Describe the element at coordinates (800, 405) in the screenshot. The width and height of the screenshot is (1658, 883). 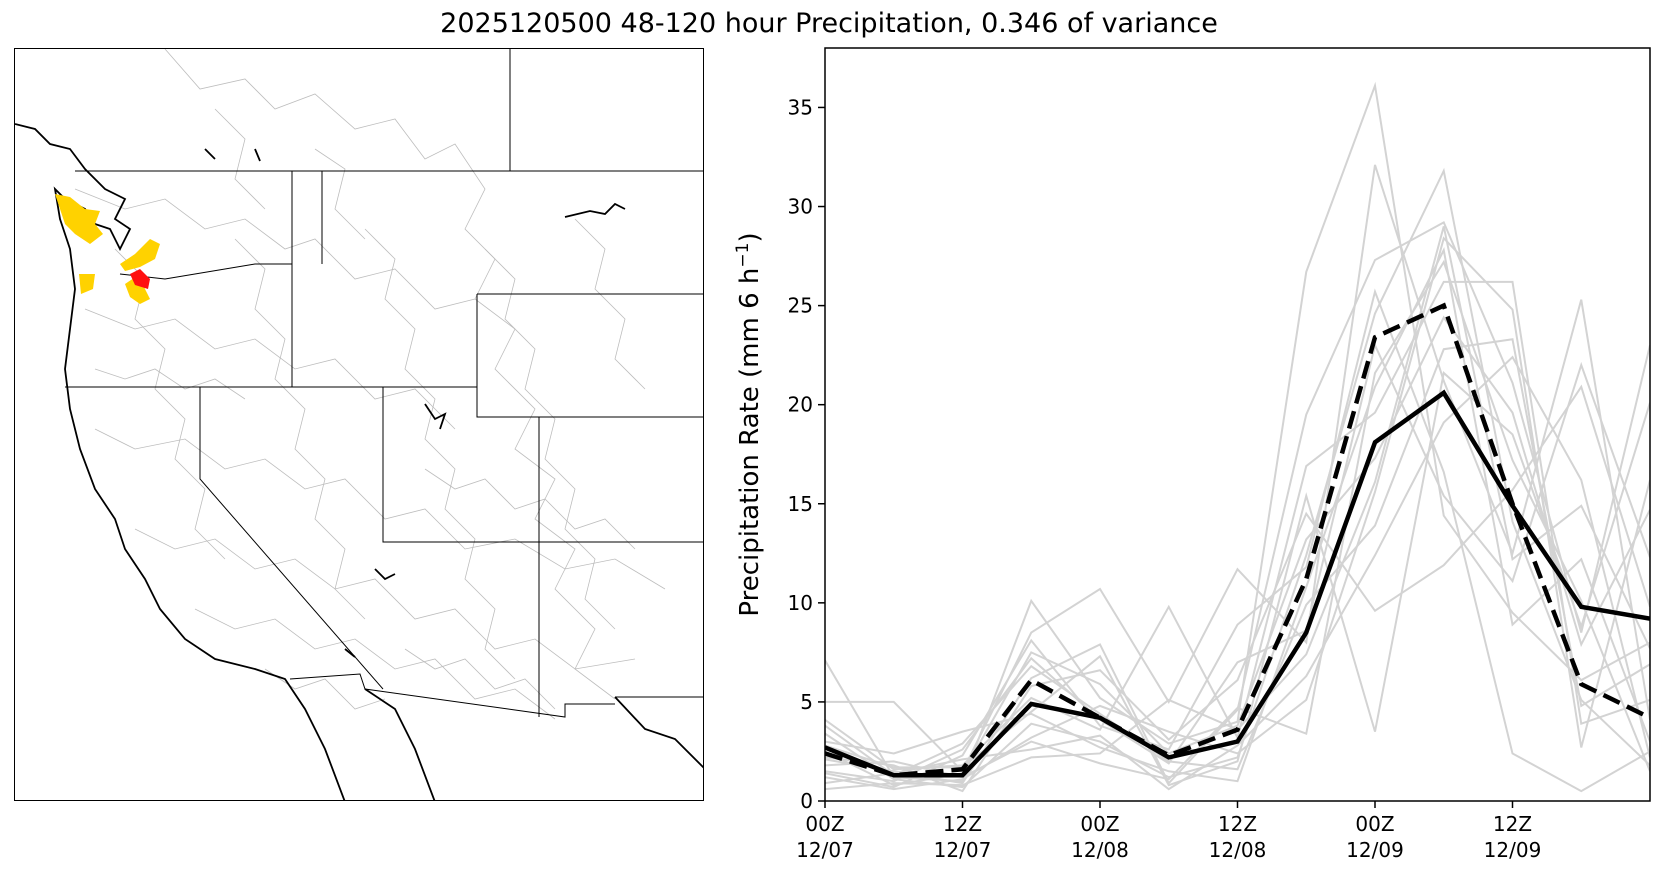
I see `y-tick-label: 20` at that location.